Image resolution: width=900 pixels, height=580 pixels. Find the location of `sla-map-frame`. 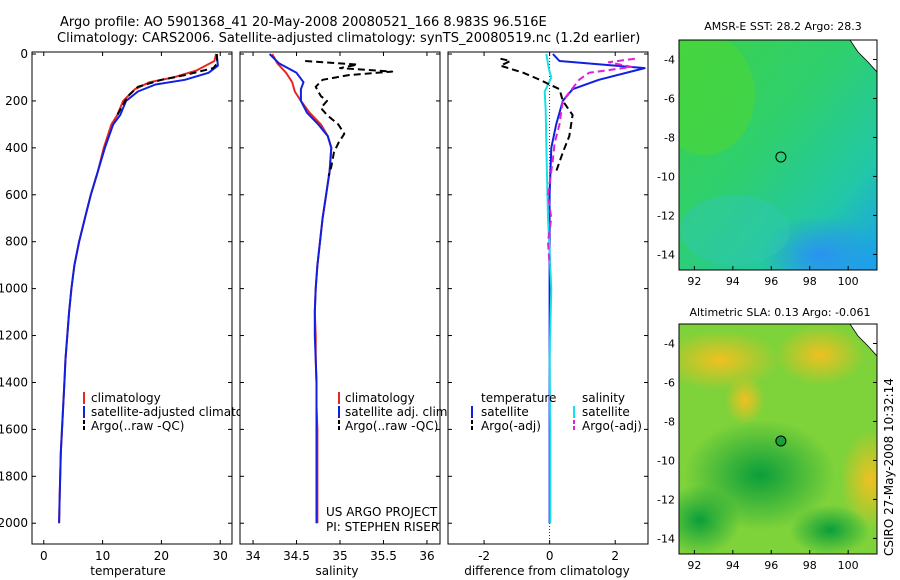

sla-map-frame is located at coordinates (778, 439).